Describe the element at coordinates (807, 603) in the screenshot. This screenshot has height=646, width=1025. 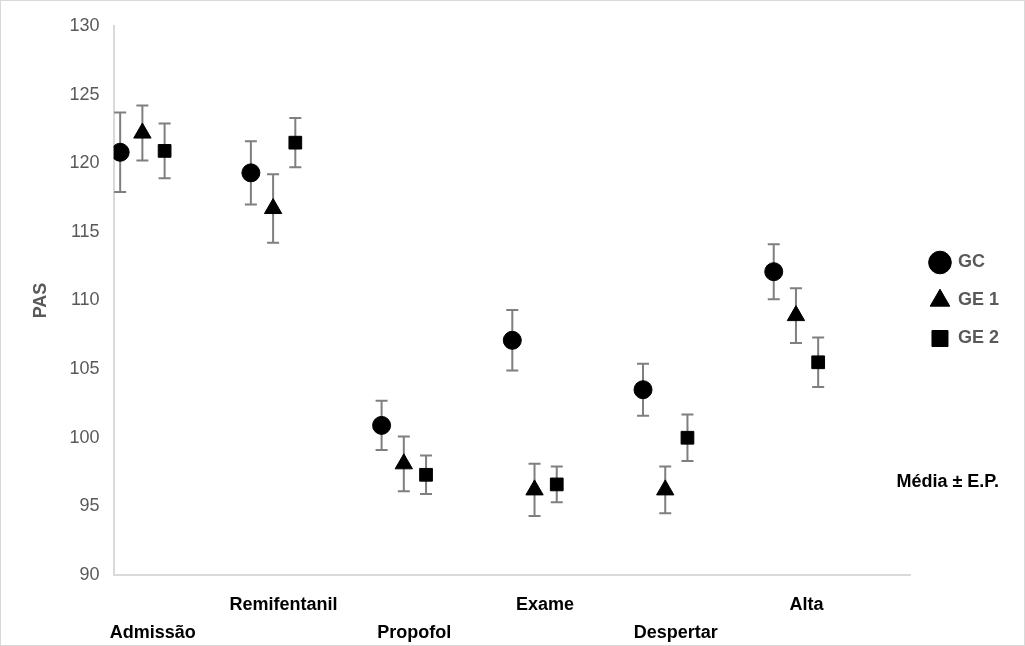
I see `x-tick-label: Alta` at that location.